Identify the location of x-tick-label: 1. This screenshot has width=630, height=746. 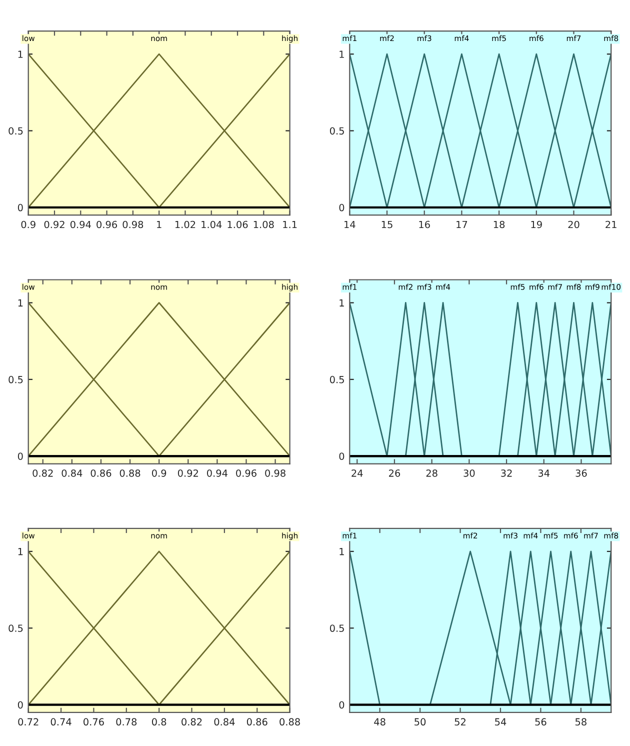
(159, 224).